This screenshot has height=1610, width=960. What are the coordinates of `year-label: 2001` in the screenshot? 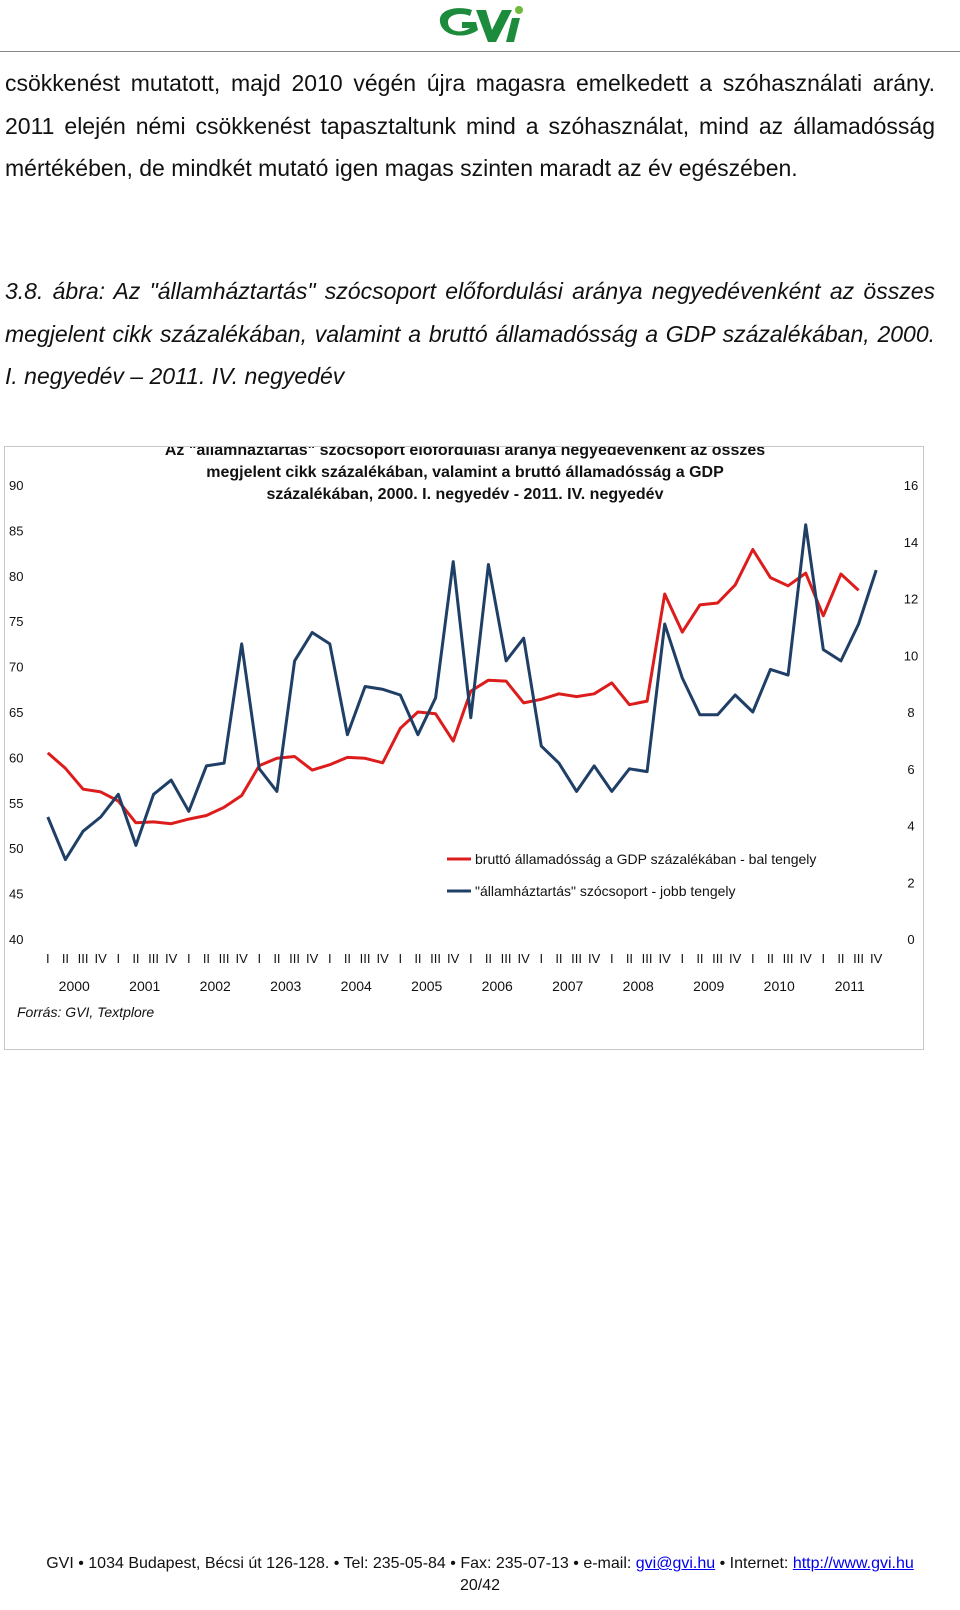 It's located at (144, 986).